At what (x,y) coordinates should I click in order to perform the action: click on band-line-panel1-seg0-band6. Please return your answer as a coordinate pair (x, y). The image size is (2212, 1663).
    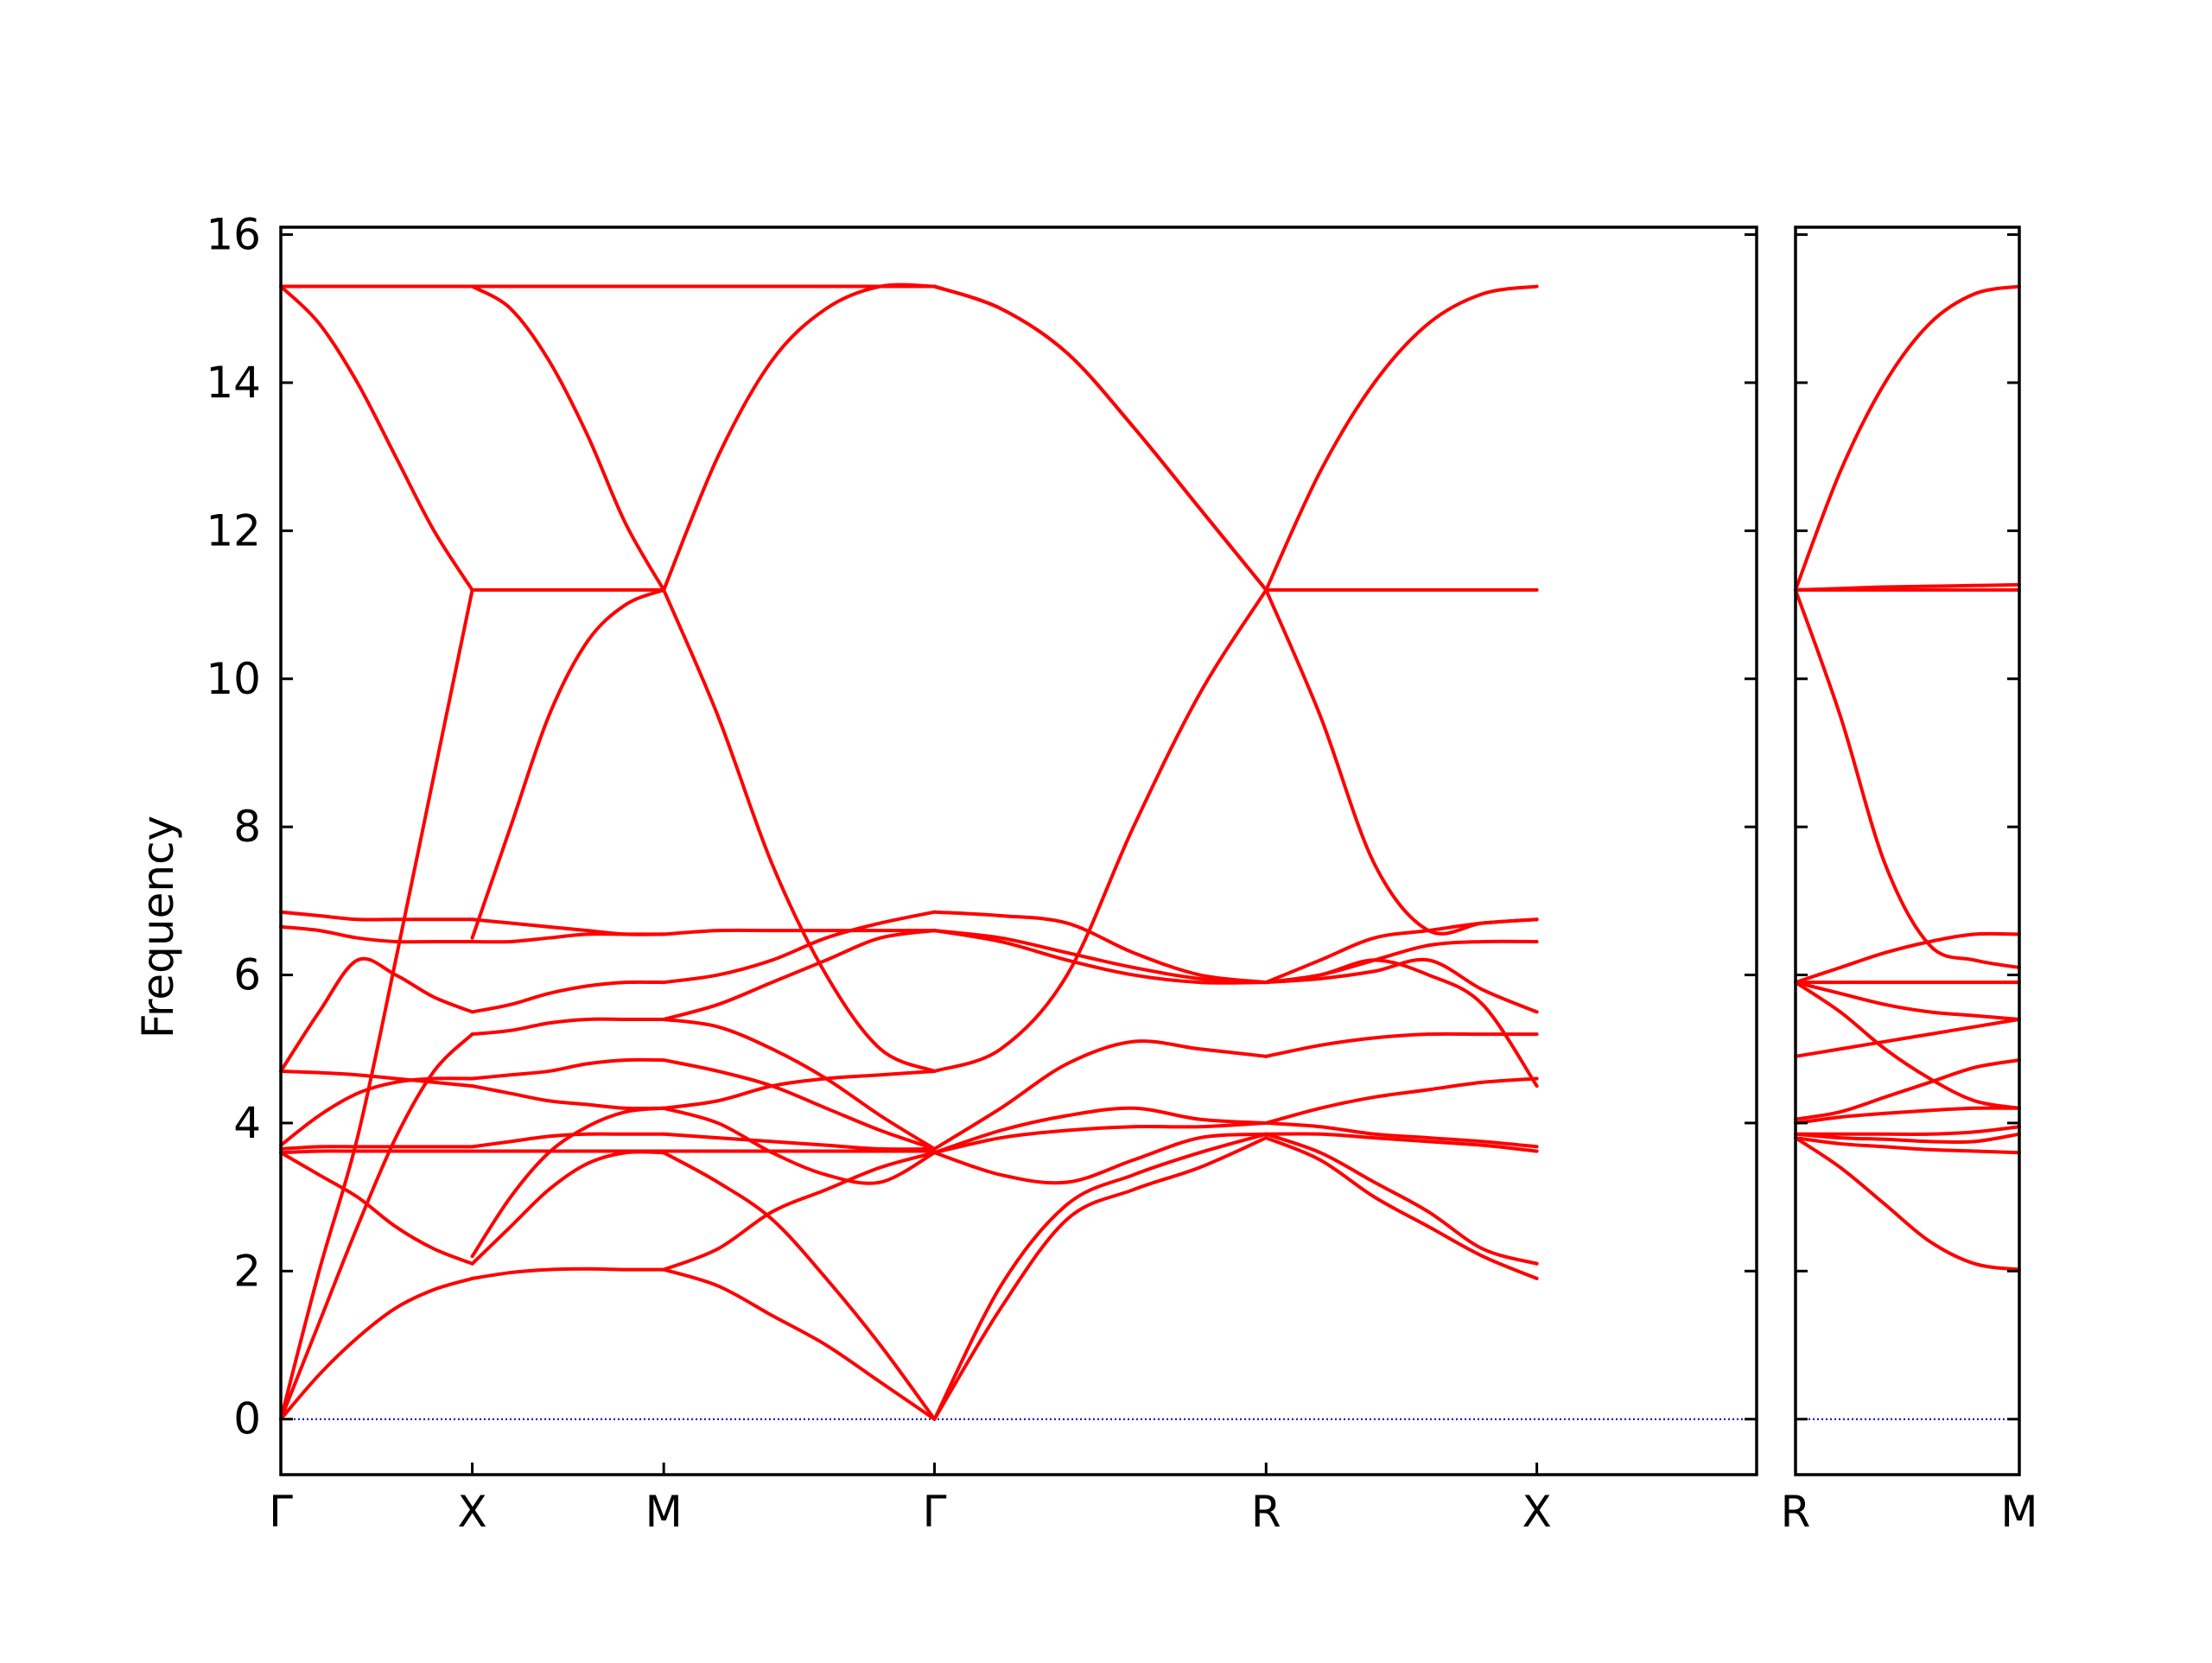
    Looking at the image, I should click on (1908, 1037).